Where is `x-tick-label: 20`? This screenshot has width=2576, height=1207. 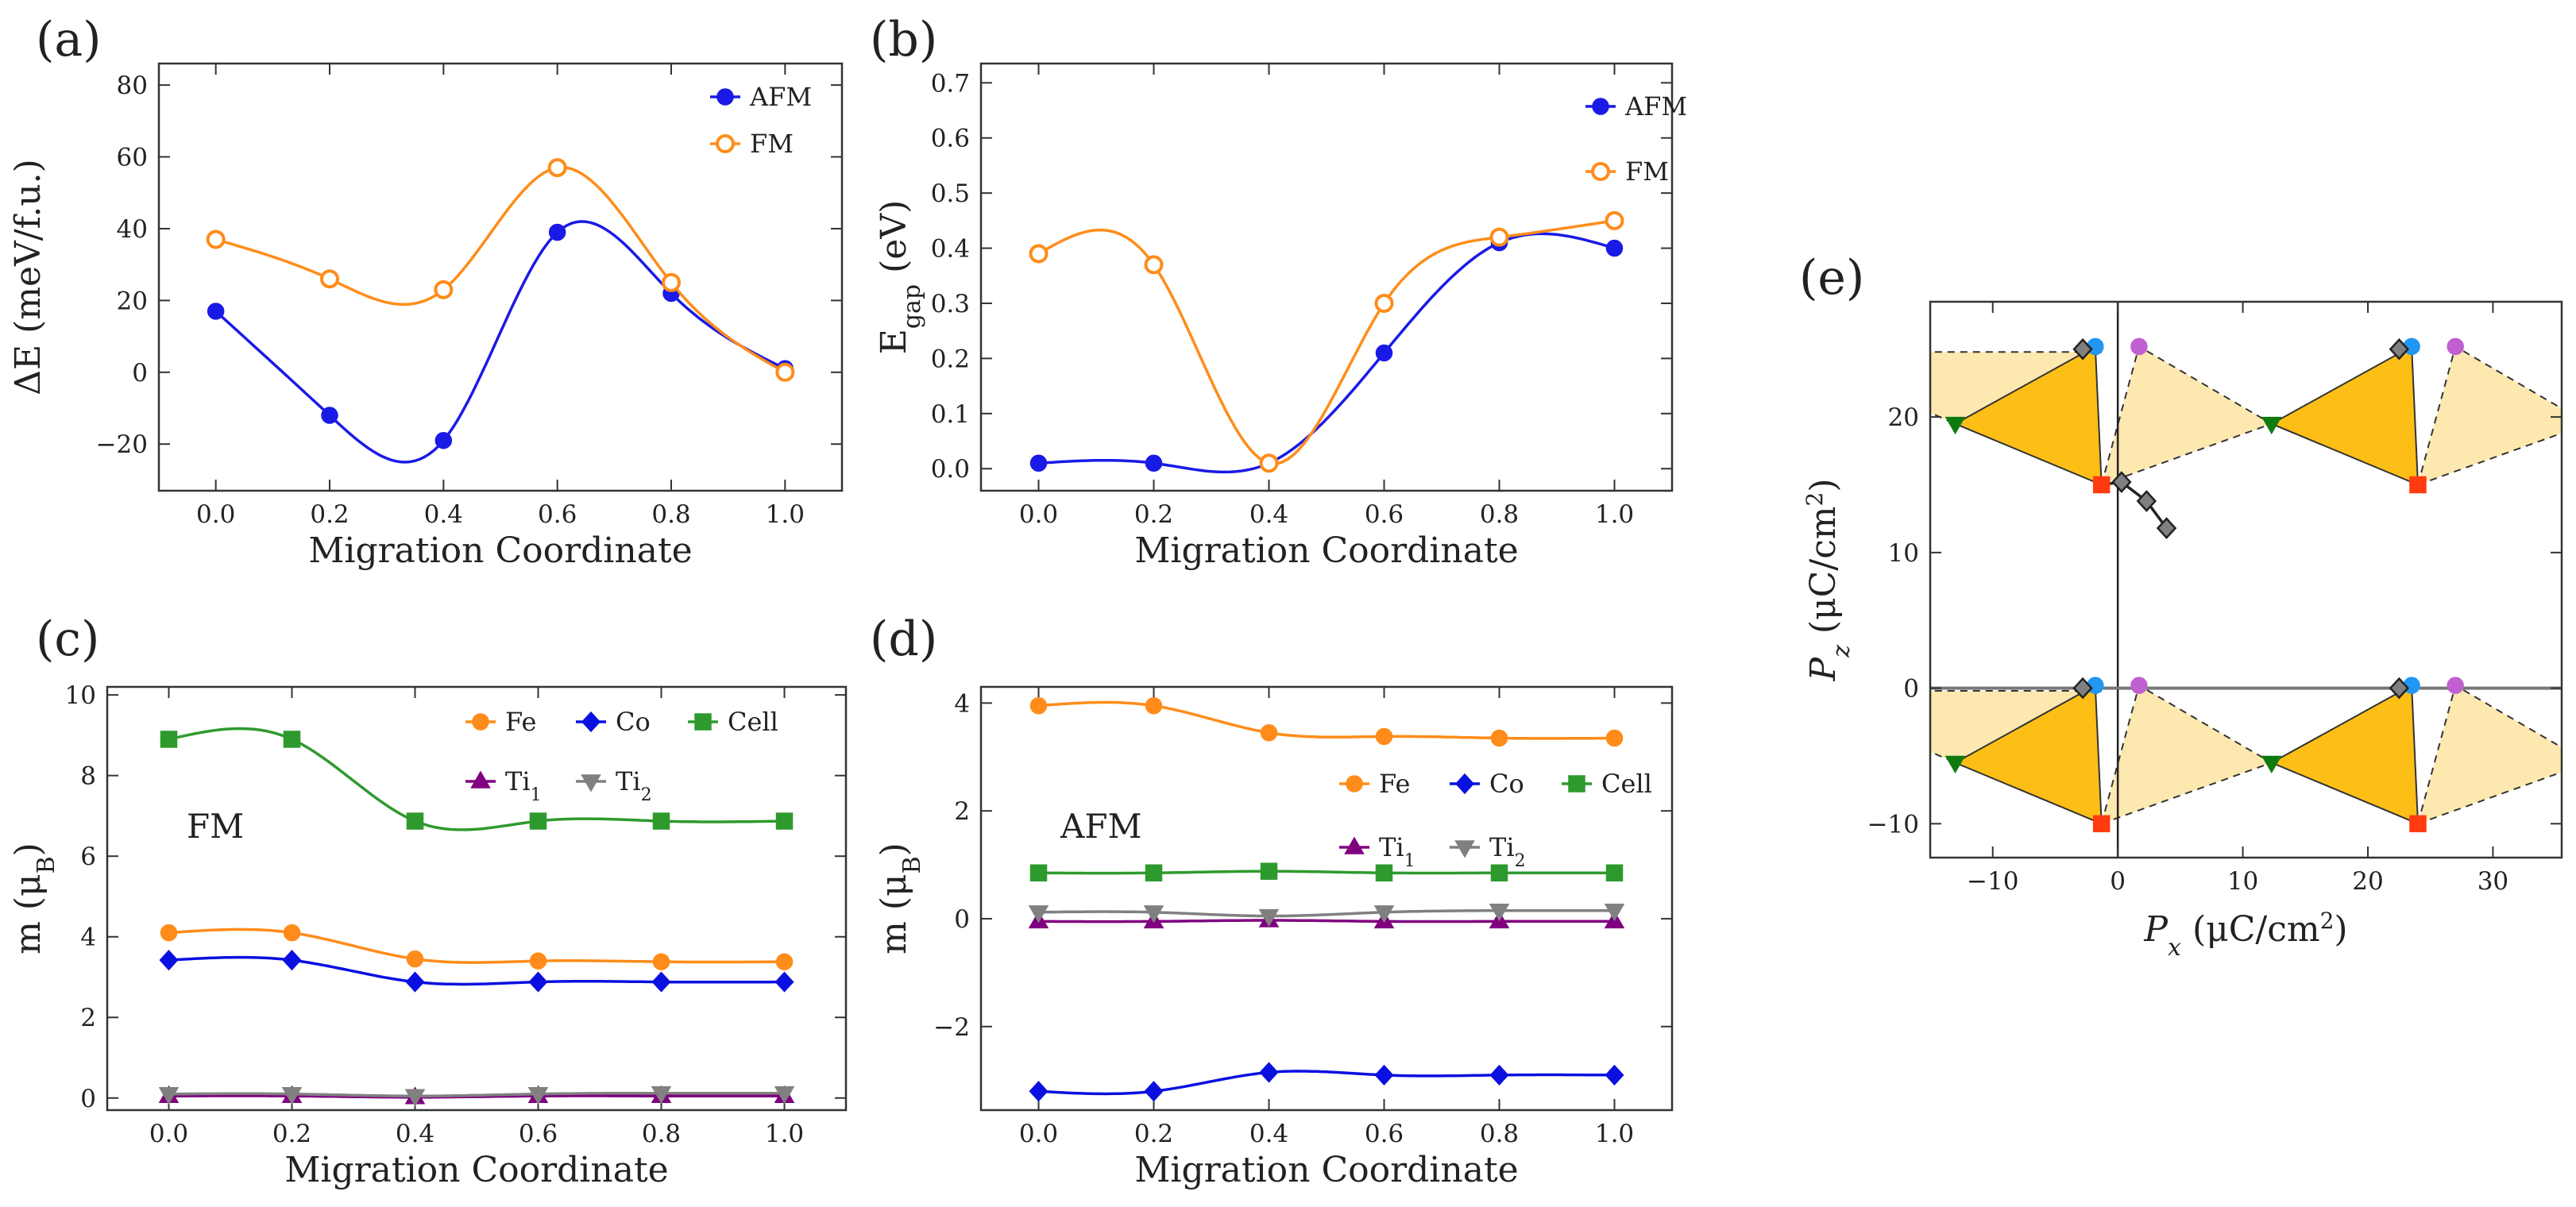 x-tick-label: 20 is located at coordinates (2367, 881).